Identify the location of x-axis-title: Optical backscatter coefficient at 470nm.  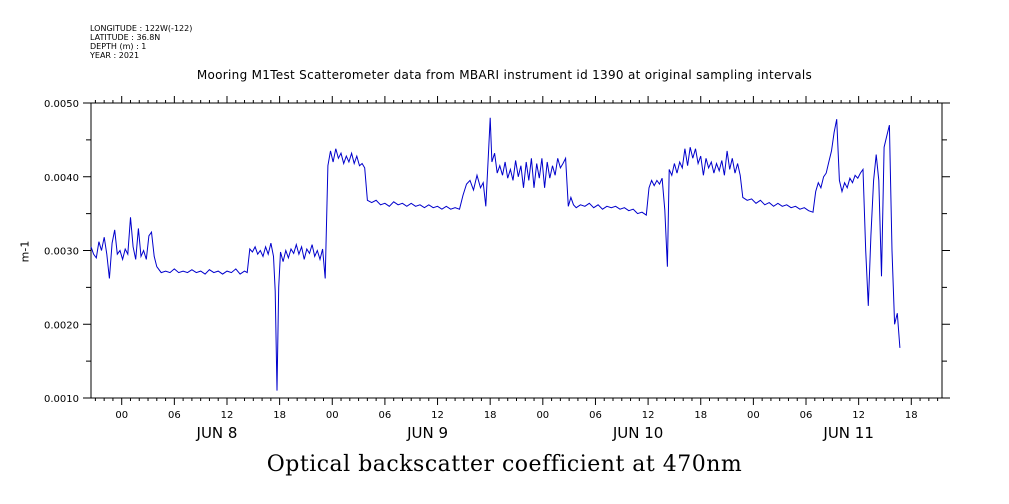
(504, 464).